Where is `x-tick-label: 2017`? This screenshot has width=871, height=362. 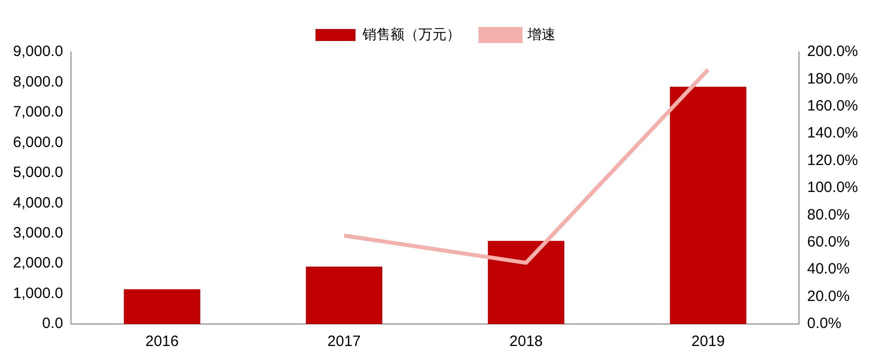 x-tick-label: 2017 is located at coordinates (344, 341).